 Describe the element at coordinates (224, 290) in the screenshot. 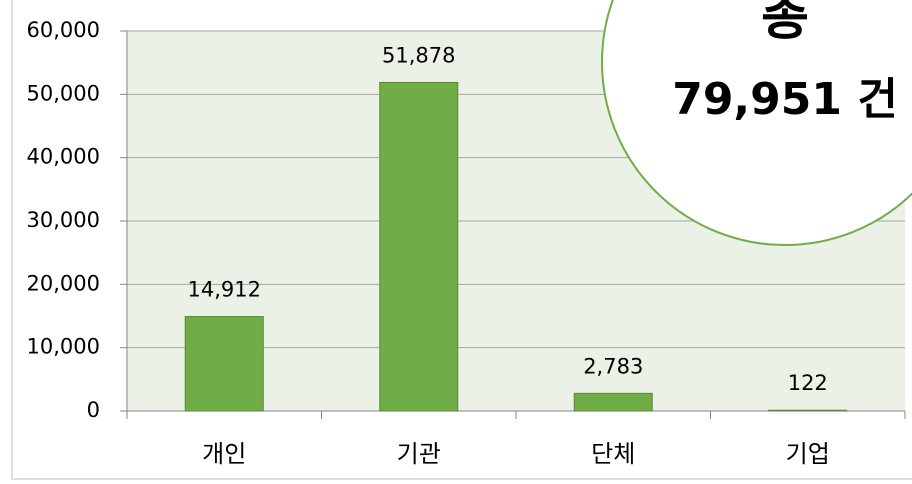

I see `value-label: 14,912` at that location.